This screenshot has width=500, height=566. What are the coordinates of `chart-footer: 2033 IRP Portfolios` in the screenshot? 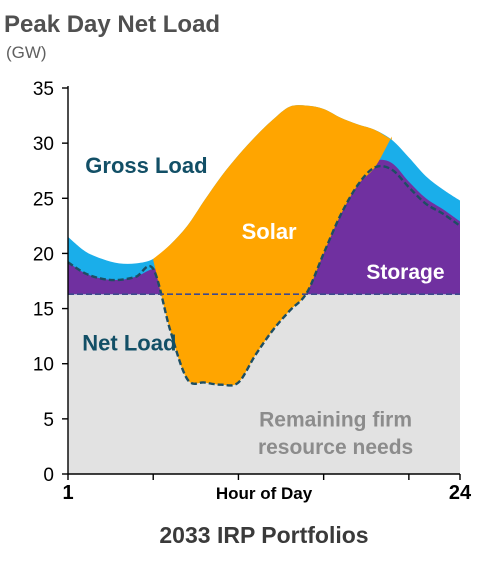 It's located at (263, 535).